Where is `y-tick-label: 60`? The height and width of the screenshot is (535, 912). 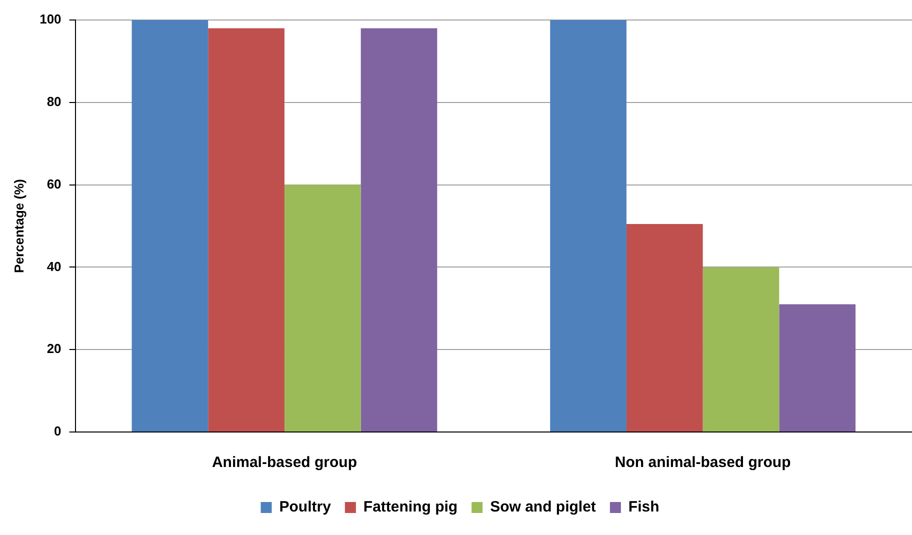
y-tick-label: 60 is located at coordinates (54, 184).